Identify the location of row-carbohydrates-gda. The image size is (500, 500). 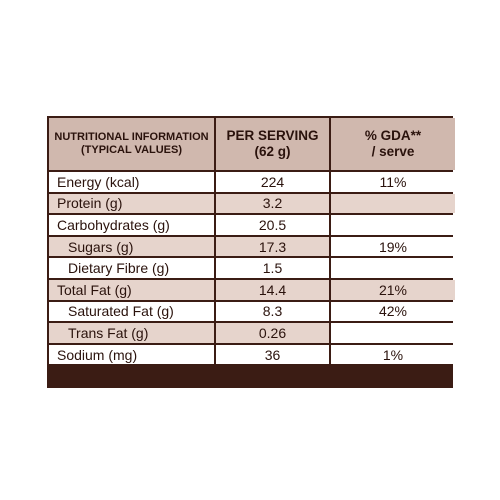
(393, 225).